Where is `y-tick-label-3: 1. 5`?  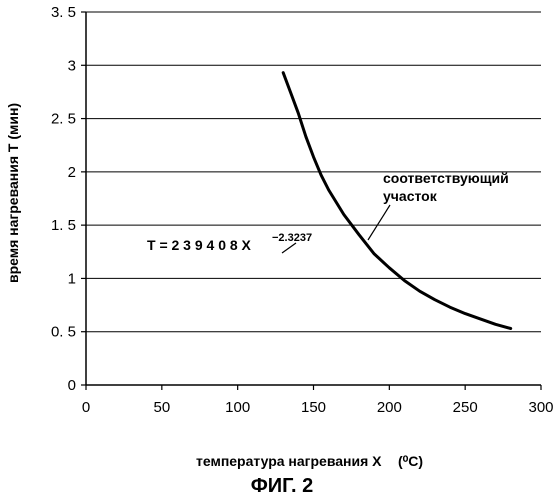 y-tick-label-3: 1. 5 is located at coordinates (63, 225).